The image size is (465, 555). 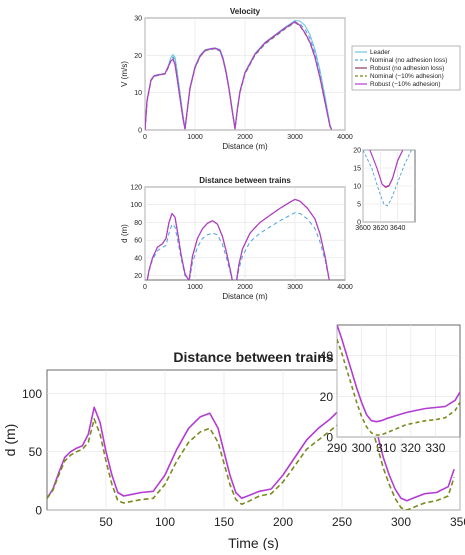 I want to click on y-tick-label: 50, so click(x=36, y=452).